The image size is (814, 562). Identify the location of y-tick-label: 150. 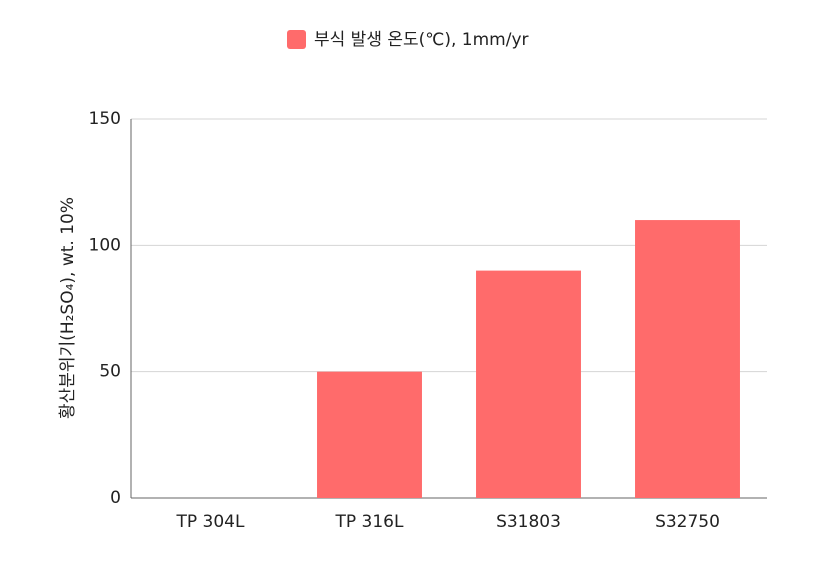
(105, 119).